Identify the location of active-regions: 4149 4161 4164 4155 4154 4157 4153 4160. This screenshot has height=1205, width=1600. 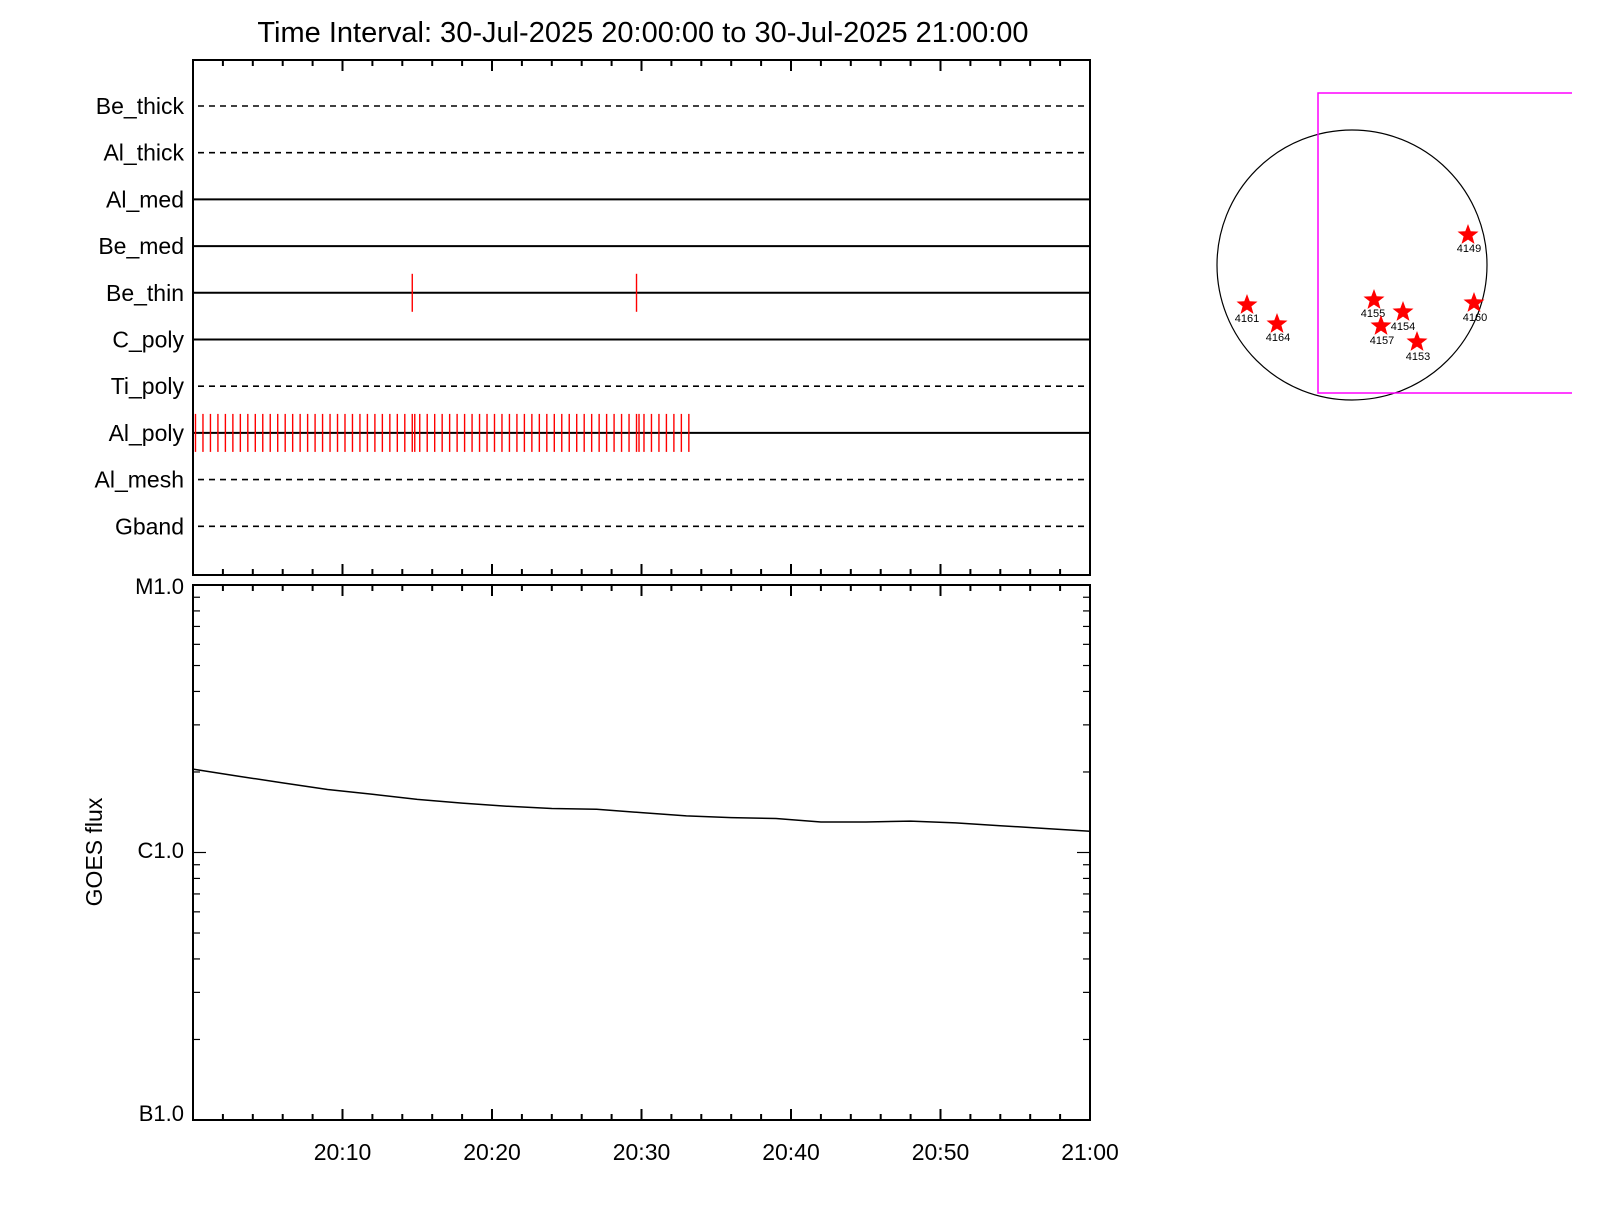
(1361, 293).